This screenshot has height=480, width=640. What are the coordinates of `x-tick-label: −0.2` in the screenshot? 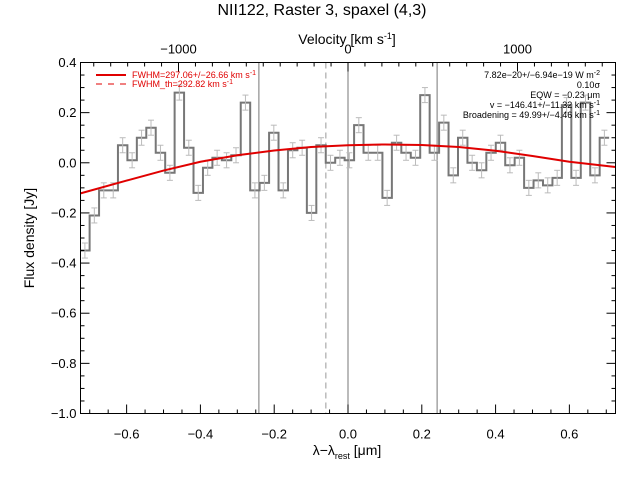 It's located at (274, 434).